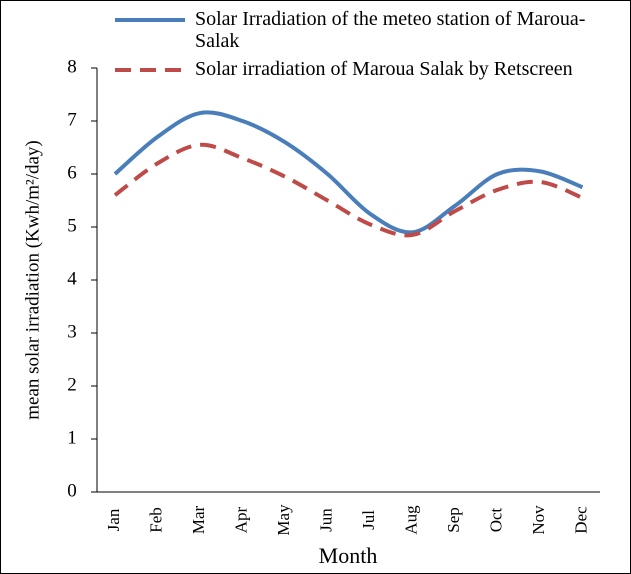 The image size is (631, 574). Describe the element at coordinates (325, 520) in the screenshot. I see `x-tick-label: Jun` at that location.